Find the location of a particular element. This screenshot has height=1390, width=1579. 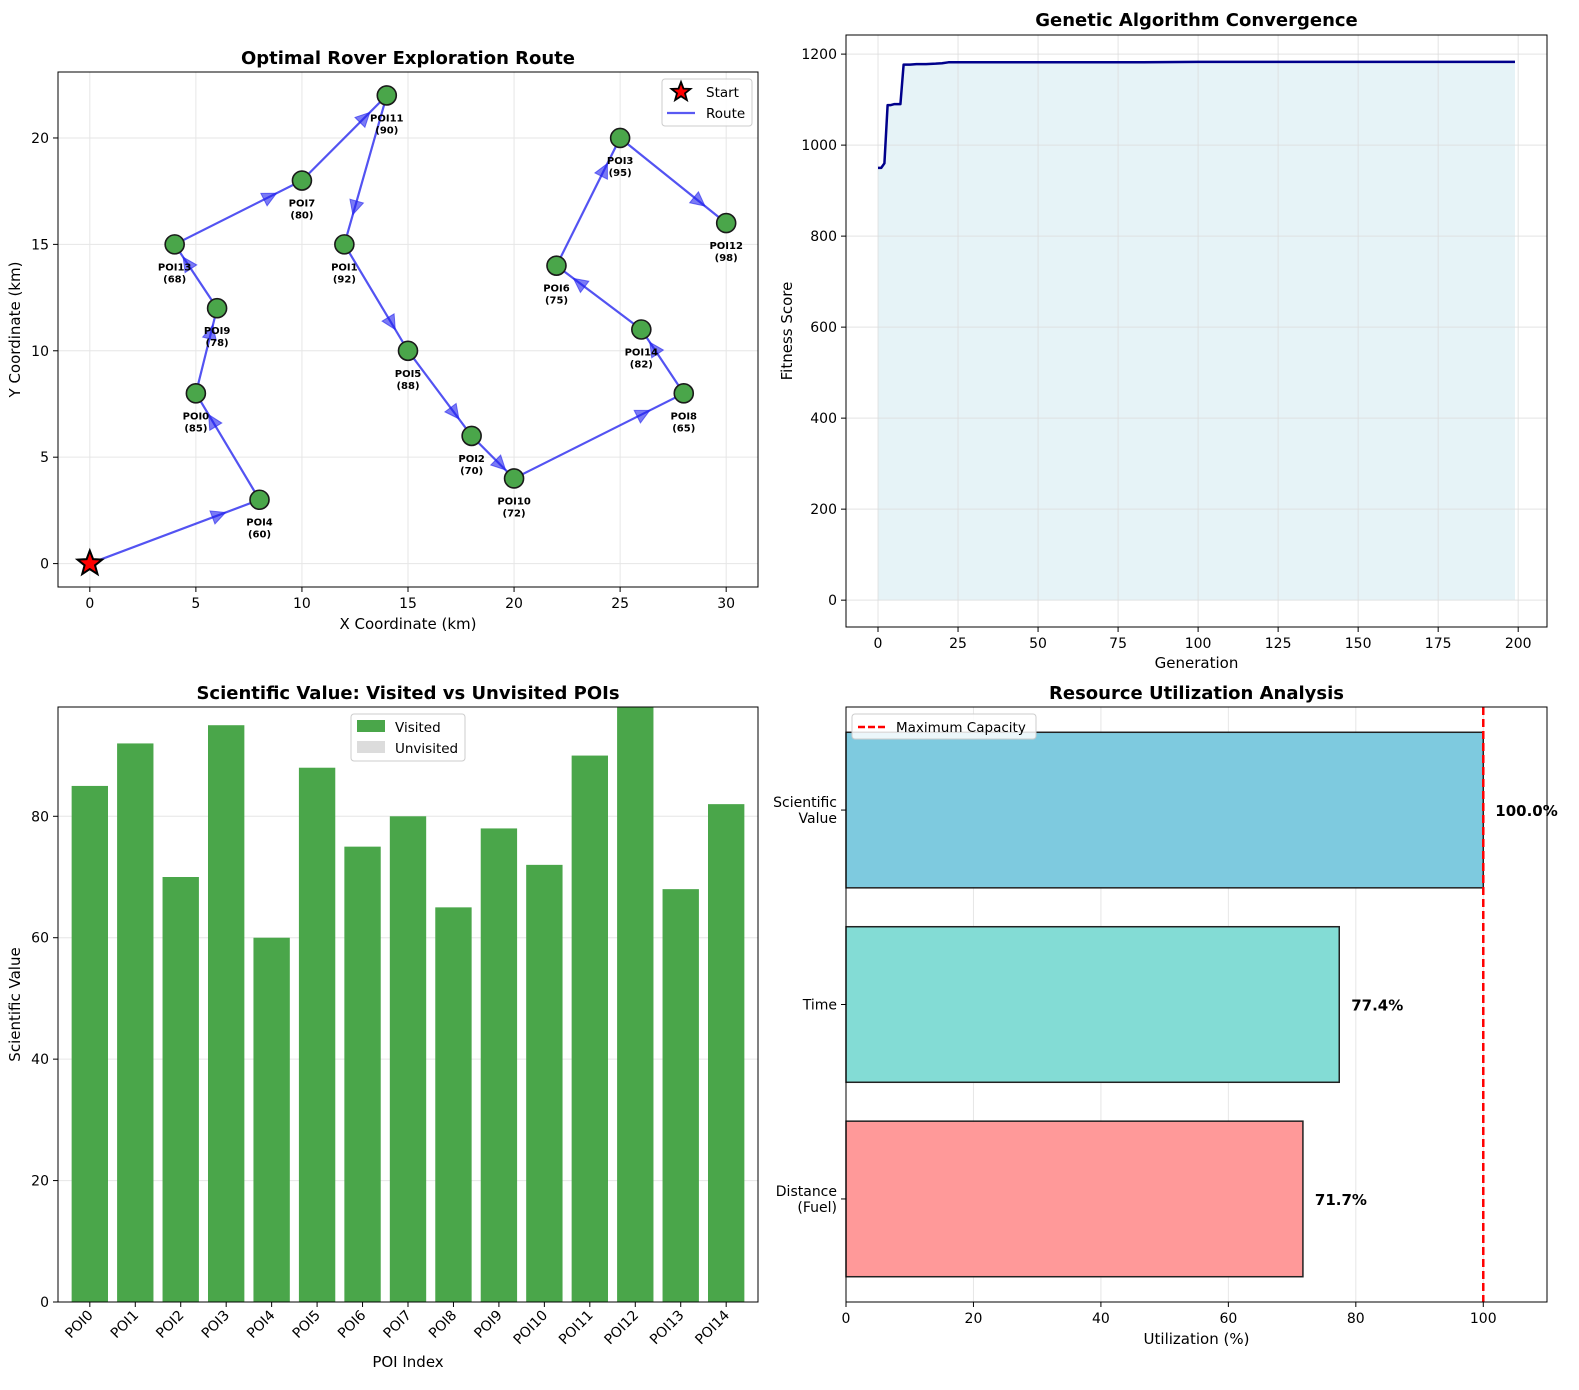

poi-label: POI7 is located at coordinates (302, 204).